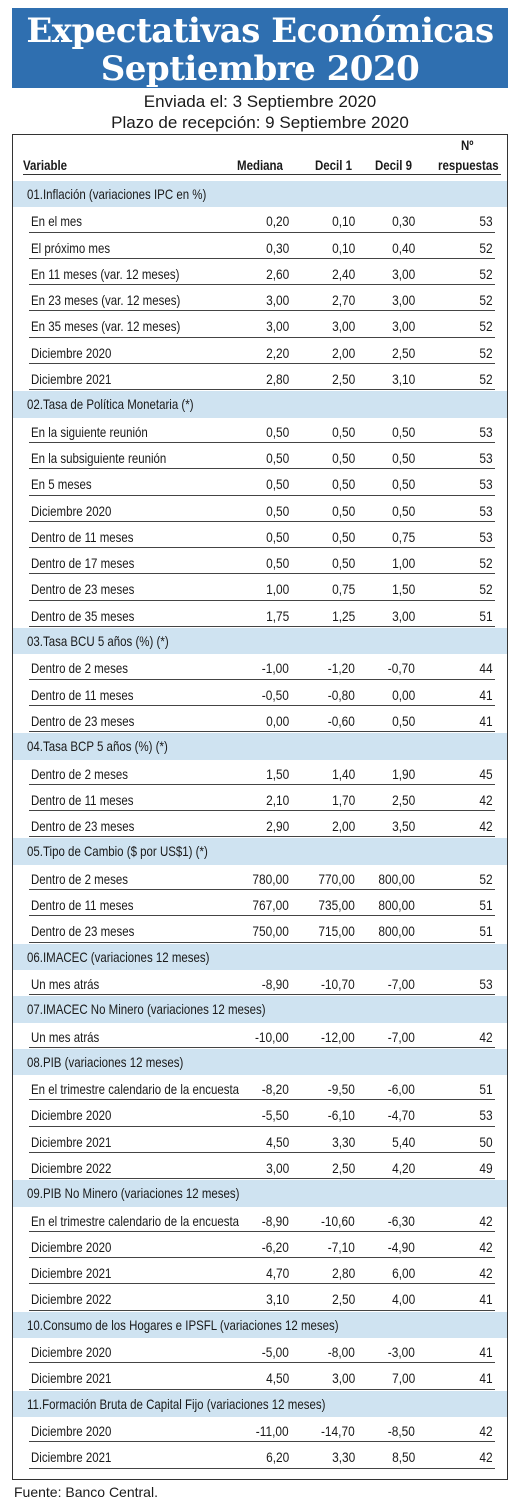  Describe the element at coordinates (336, 905) in the screenshot. I see `decil1-cell: 735,00` at that location.